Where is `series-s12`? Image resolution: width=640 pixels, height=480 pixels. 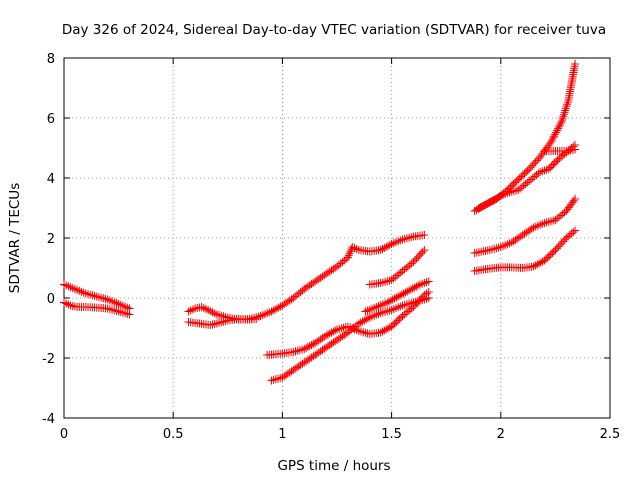
series-s12 is located at coordinates (525, 226).